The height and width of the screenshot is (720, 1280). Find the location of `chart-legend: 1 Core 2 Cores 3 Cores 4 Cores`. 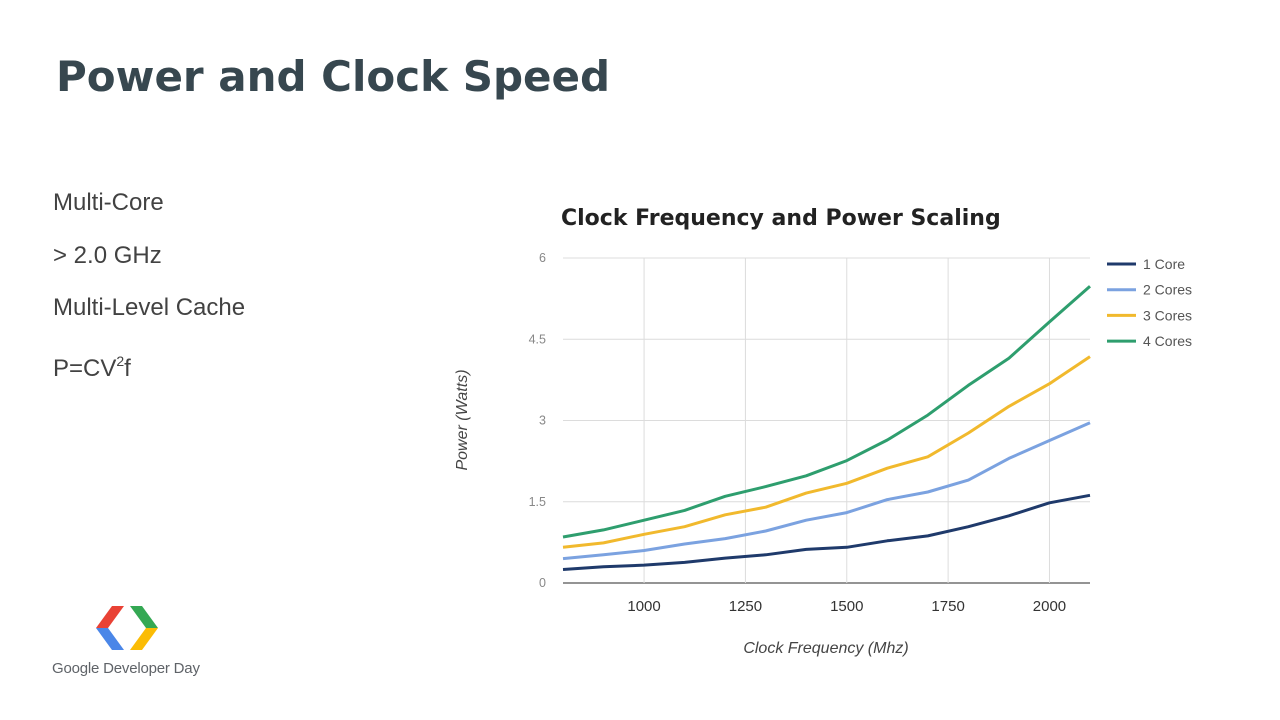

chart-legend: 1 Core 2 Cores 3 Cores 4 Cores is located at coordinates (1149, 302).